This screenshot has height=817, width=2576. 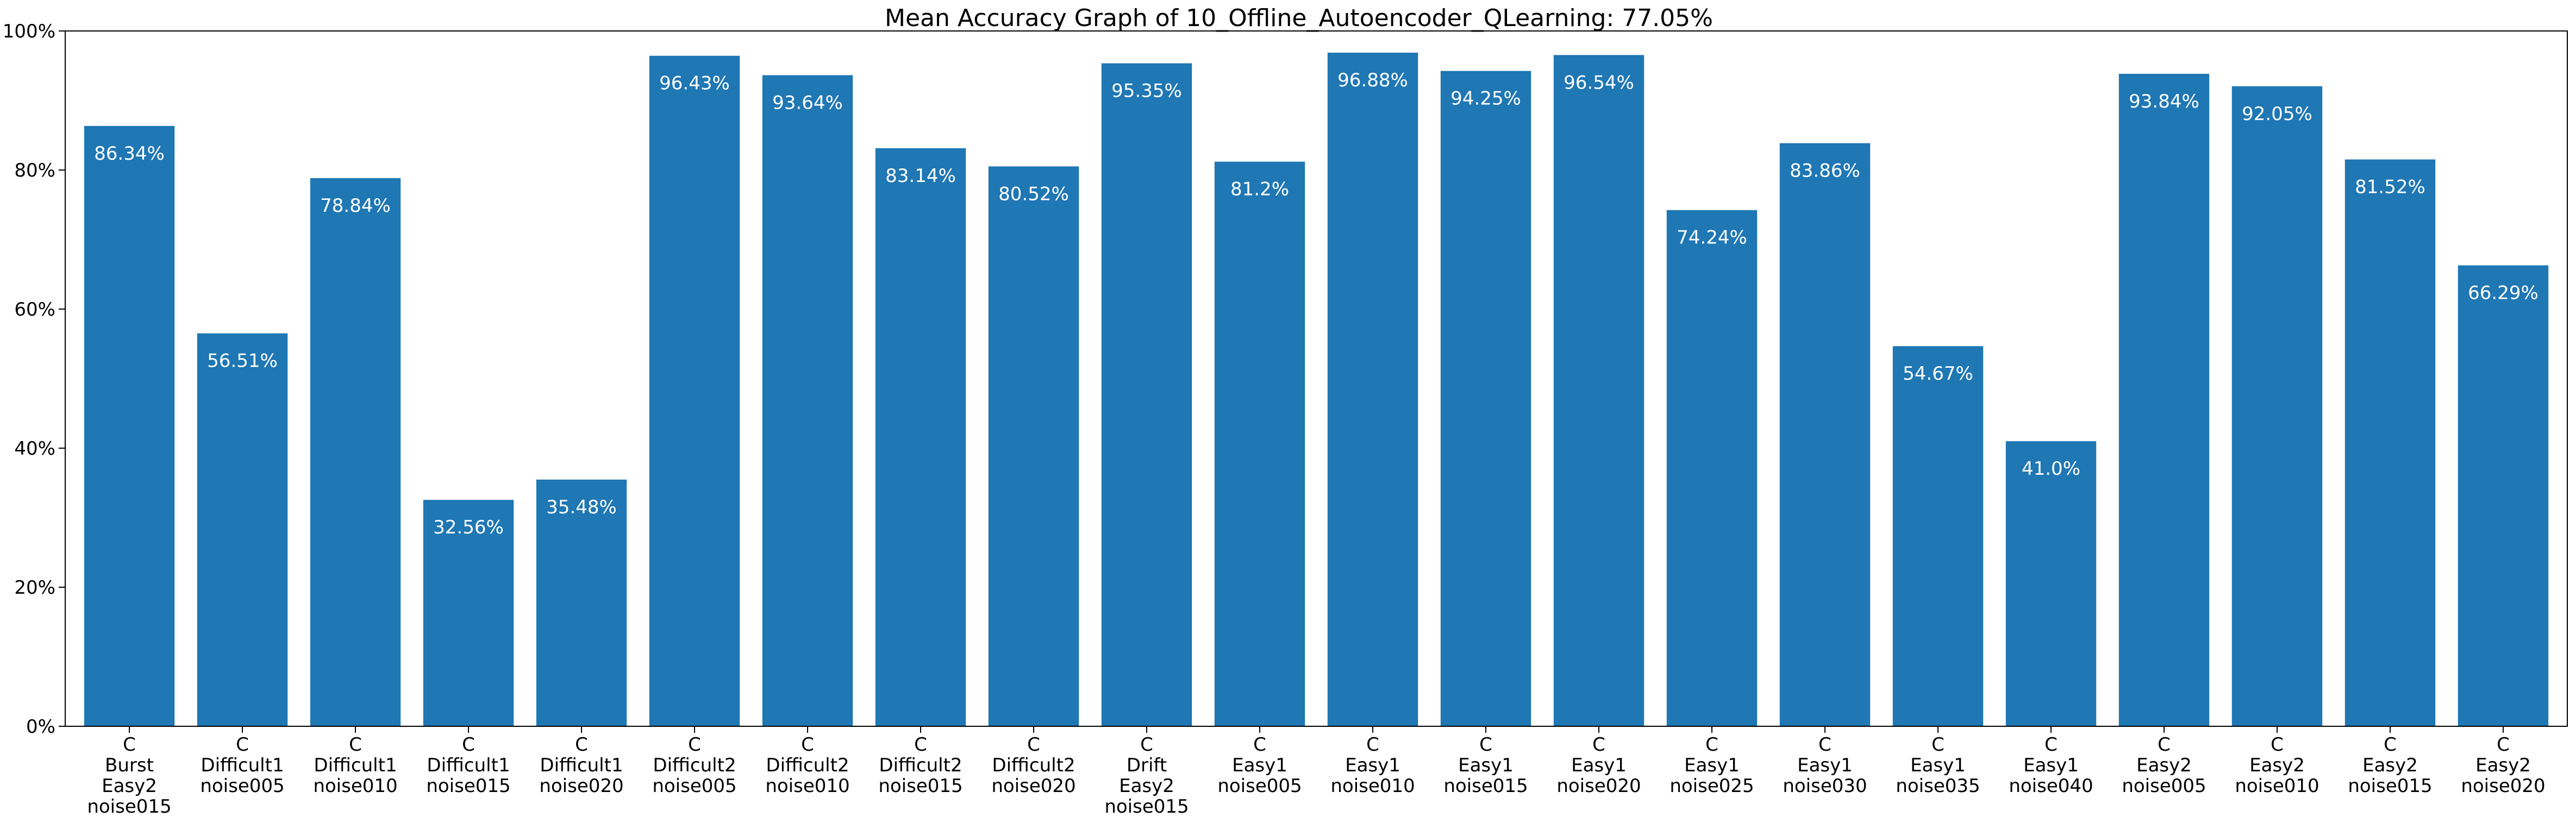 What do you see at coordinates (581, 507) in the screenshot?
I see `bar-value-label: 35.48%` at bounding box center [581, 507].